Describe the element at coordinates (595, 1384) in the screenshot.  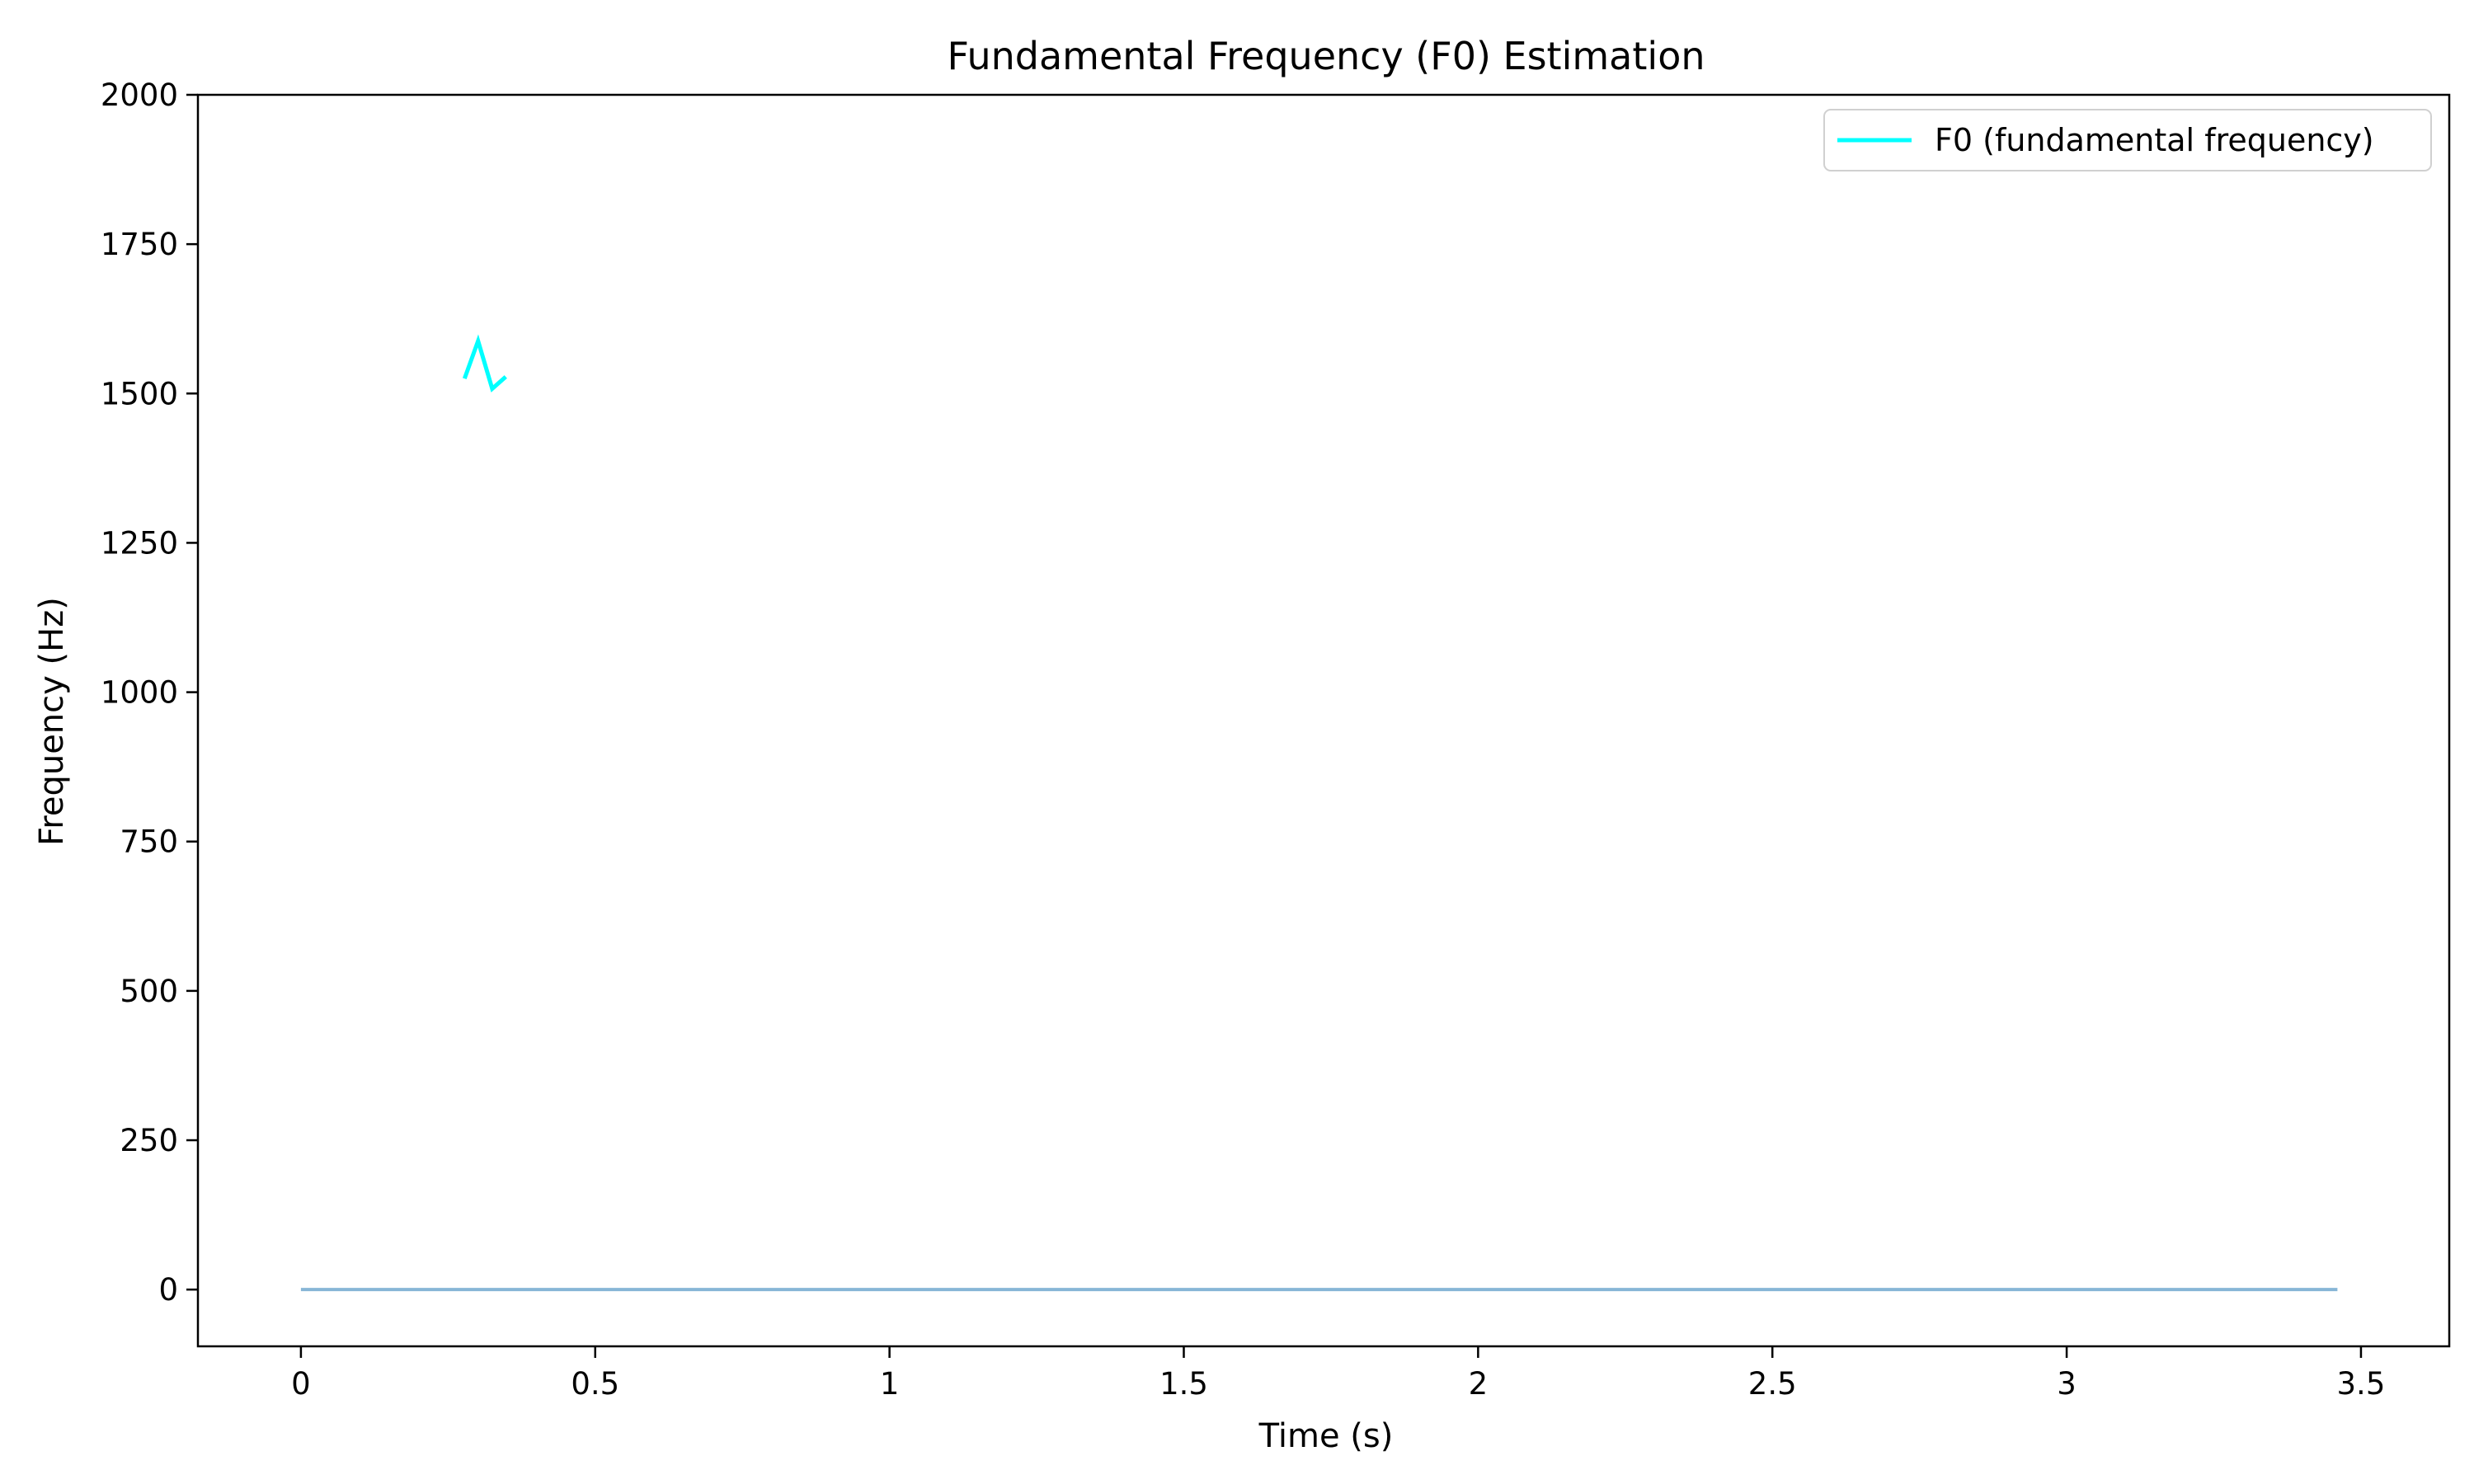
I see `x-tick-label: 0.5` at that location.